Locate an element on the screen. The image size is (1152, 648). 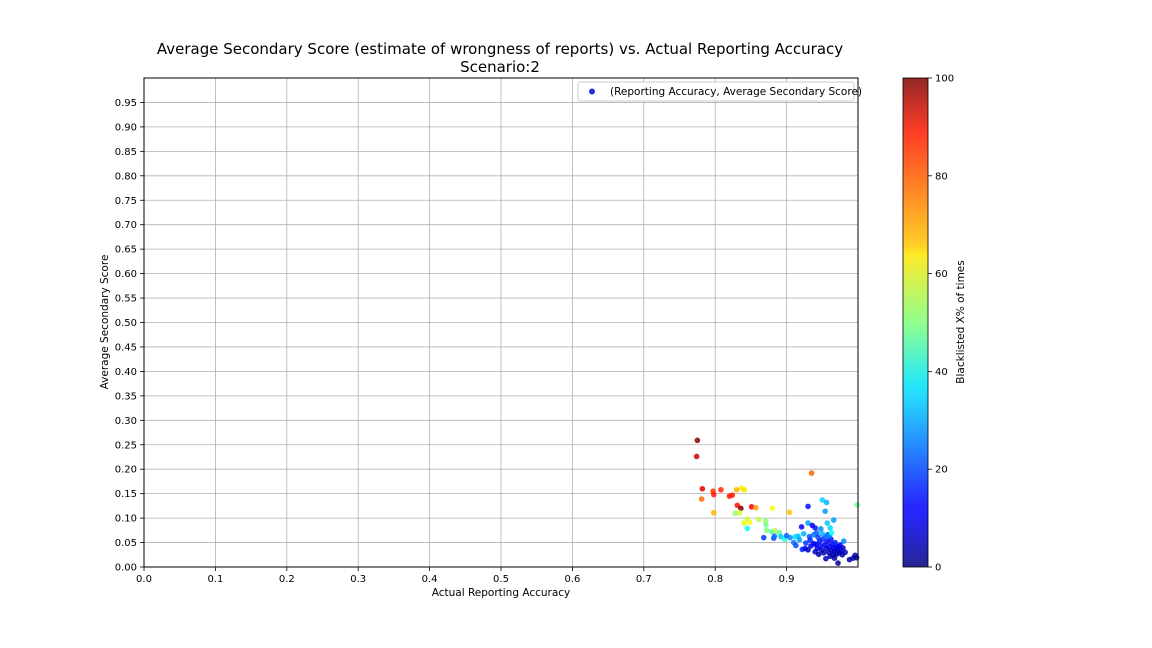
y-tick-label: 0.60 is located at coordinates (126, 274).